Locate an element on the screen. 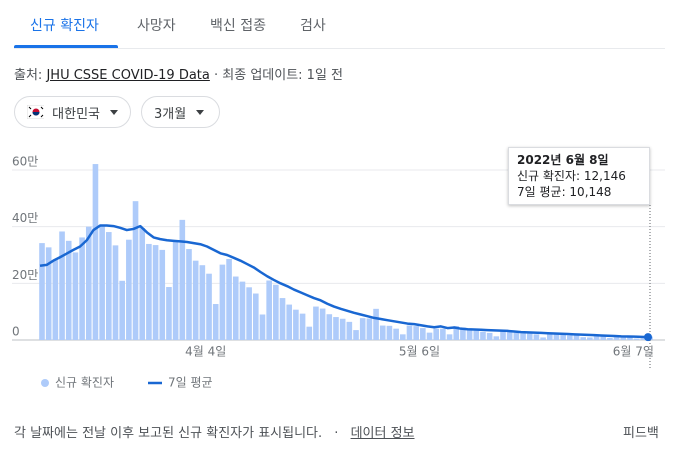  country-label: 대한민국 is located at coordinates (76, 114).